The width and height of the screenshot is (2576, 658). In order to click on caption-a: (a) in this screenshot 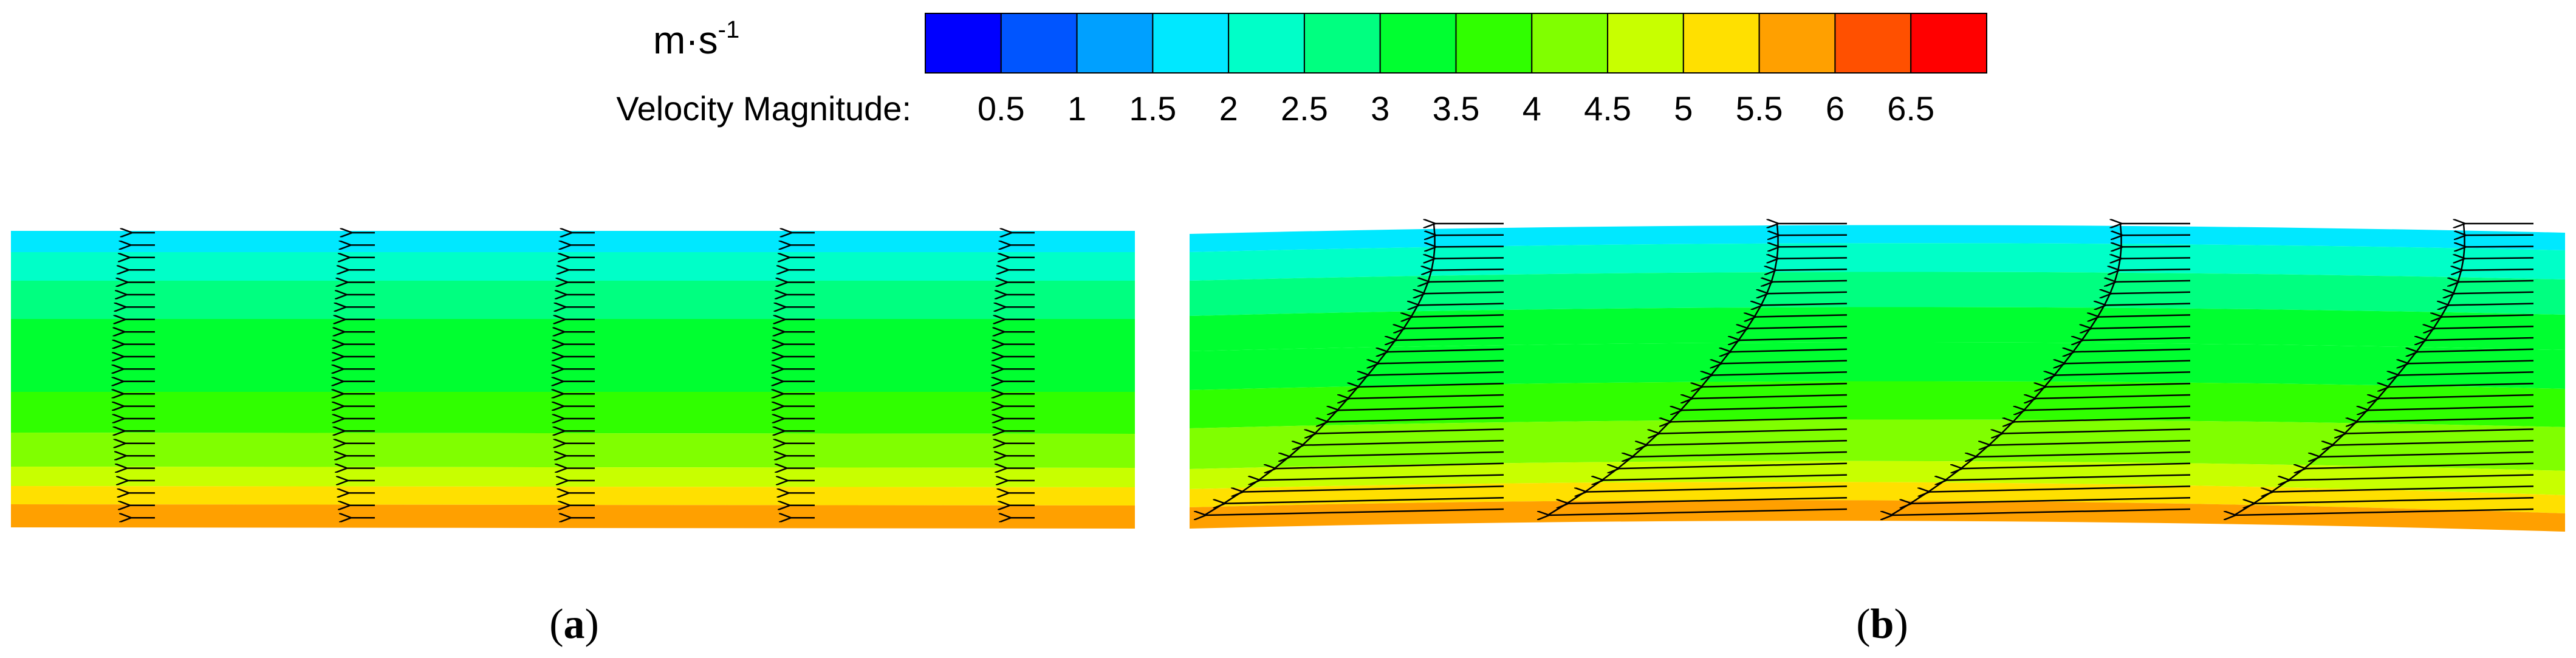, I will do `click(574, 624)`.